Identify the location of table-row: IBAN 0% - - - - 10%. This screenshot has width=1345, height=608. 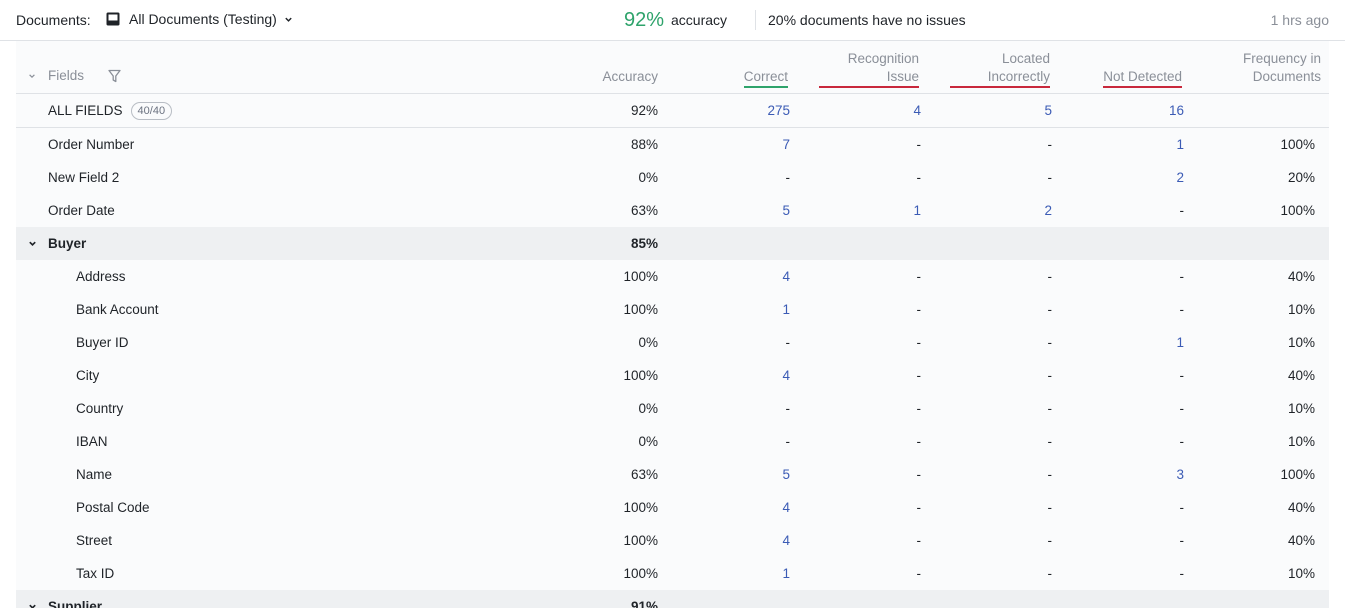
(672, 441).